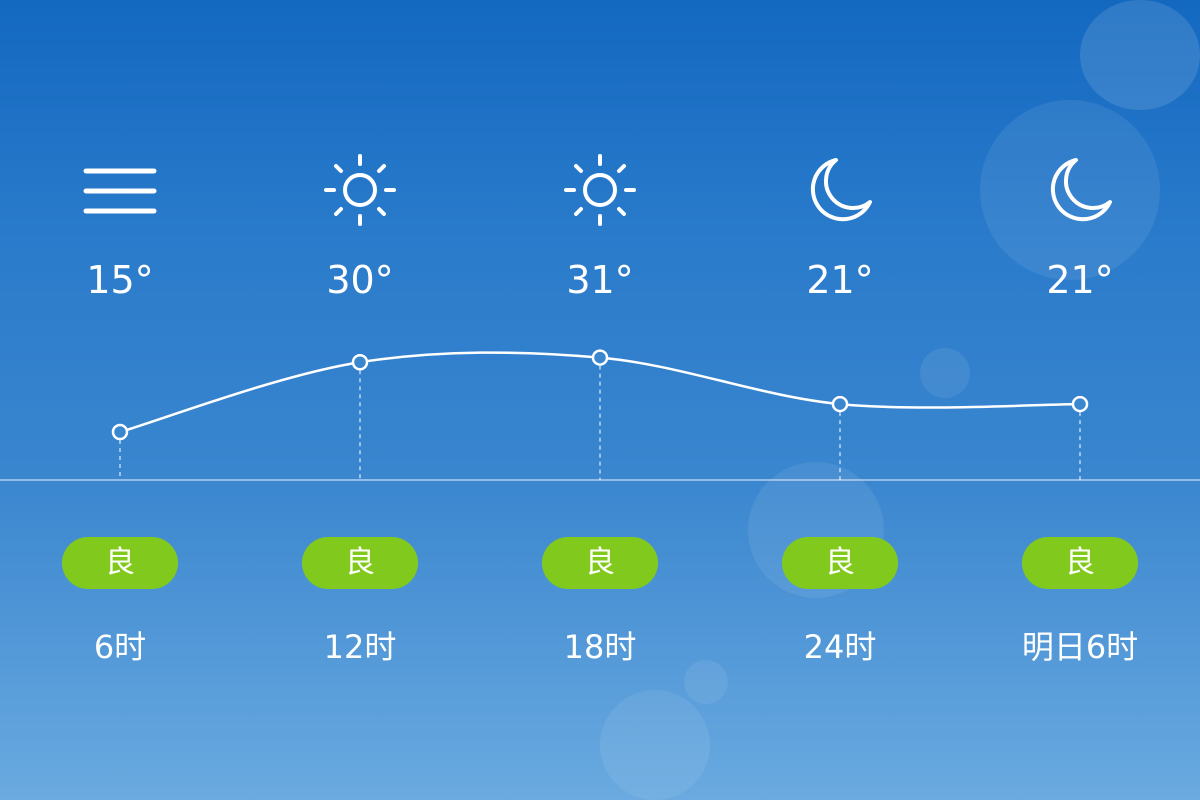  What do you see at coordinates (120, 190) in the screenshot?
I see `menu-icon` at bounding box center [120, 190].